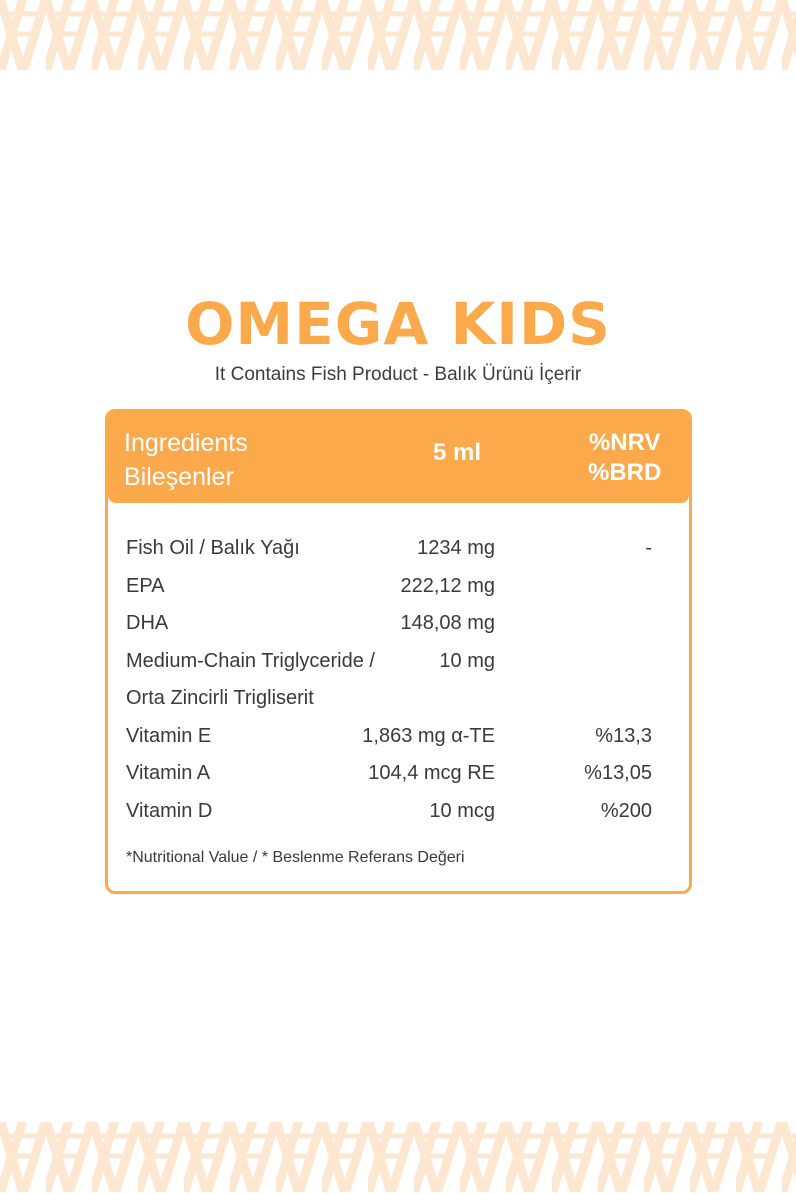 This screenshot has height=1194, width=796. Describe the element at coordinates (398, 662) in the screenshot. I see `table-row: Medium-Chain Triglyceride / 10 mg` at that location.